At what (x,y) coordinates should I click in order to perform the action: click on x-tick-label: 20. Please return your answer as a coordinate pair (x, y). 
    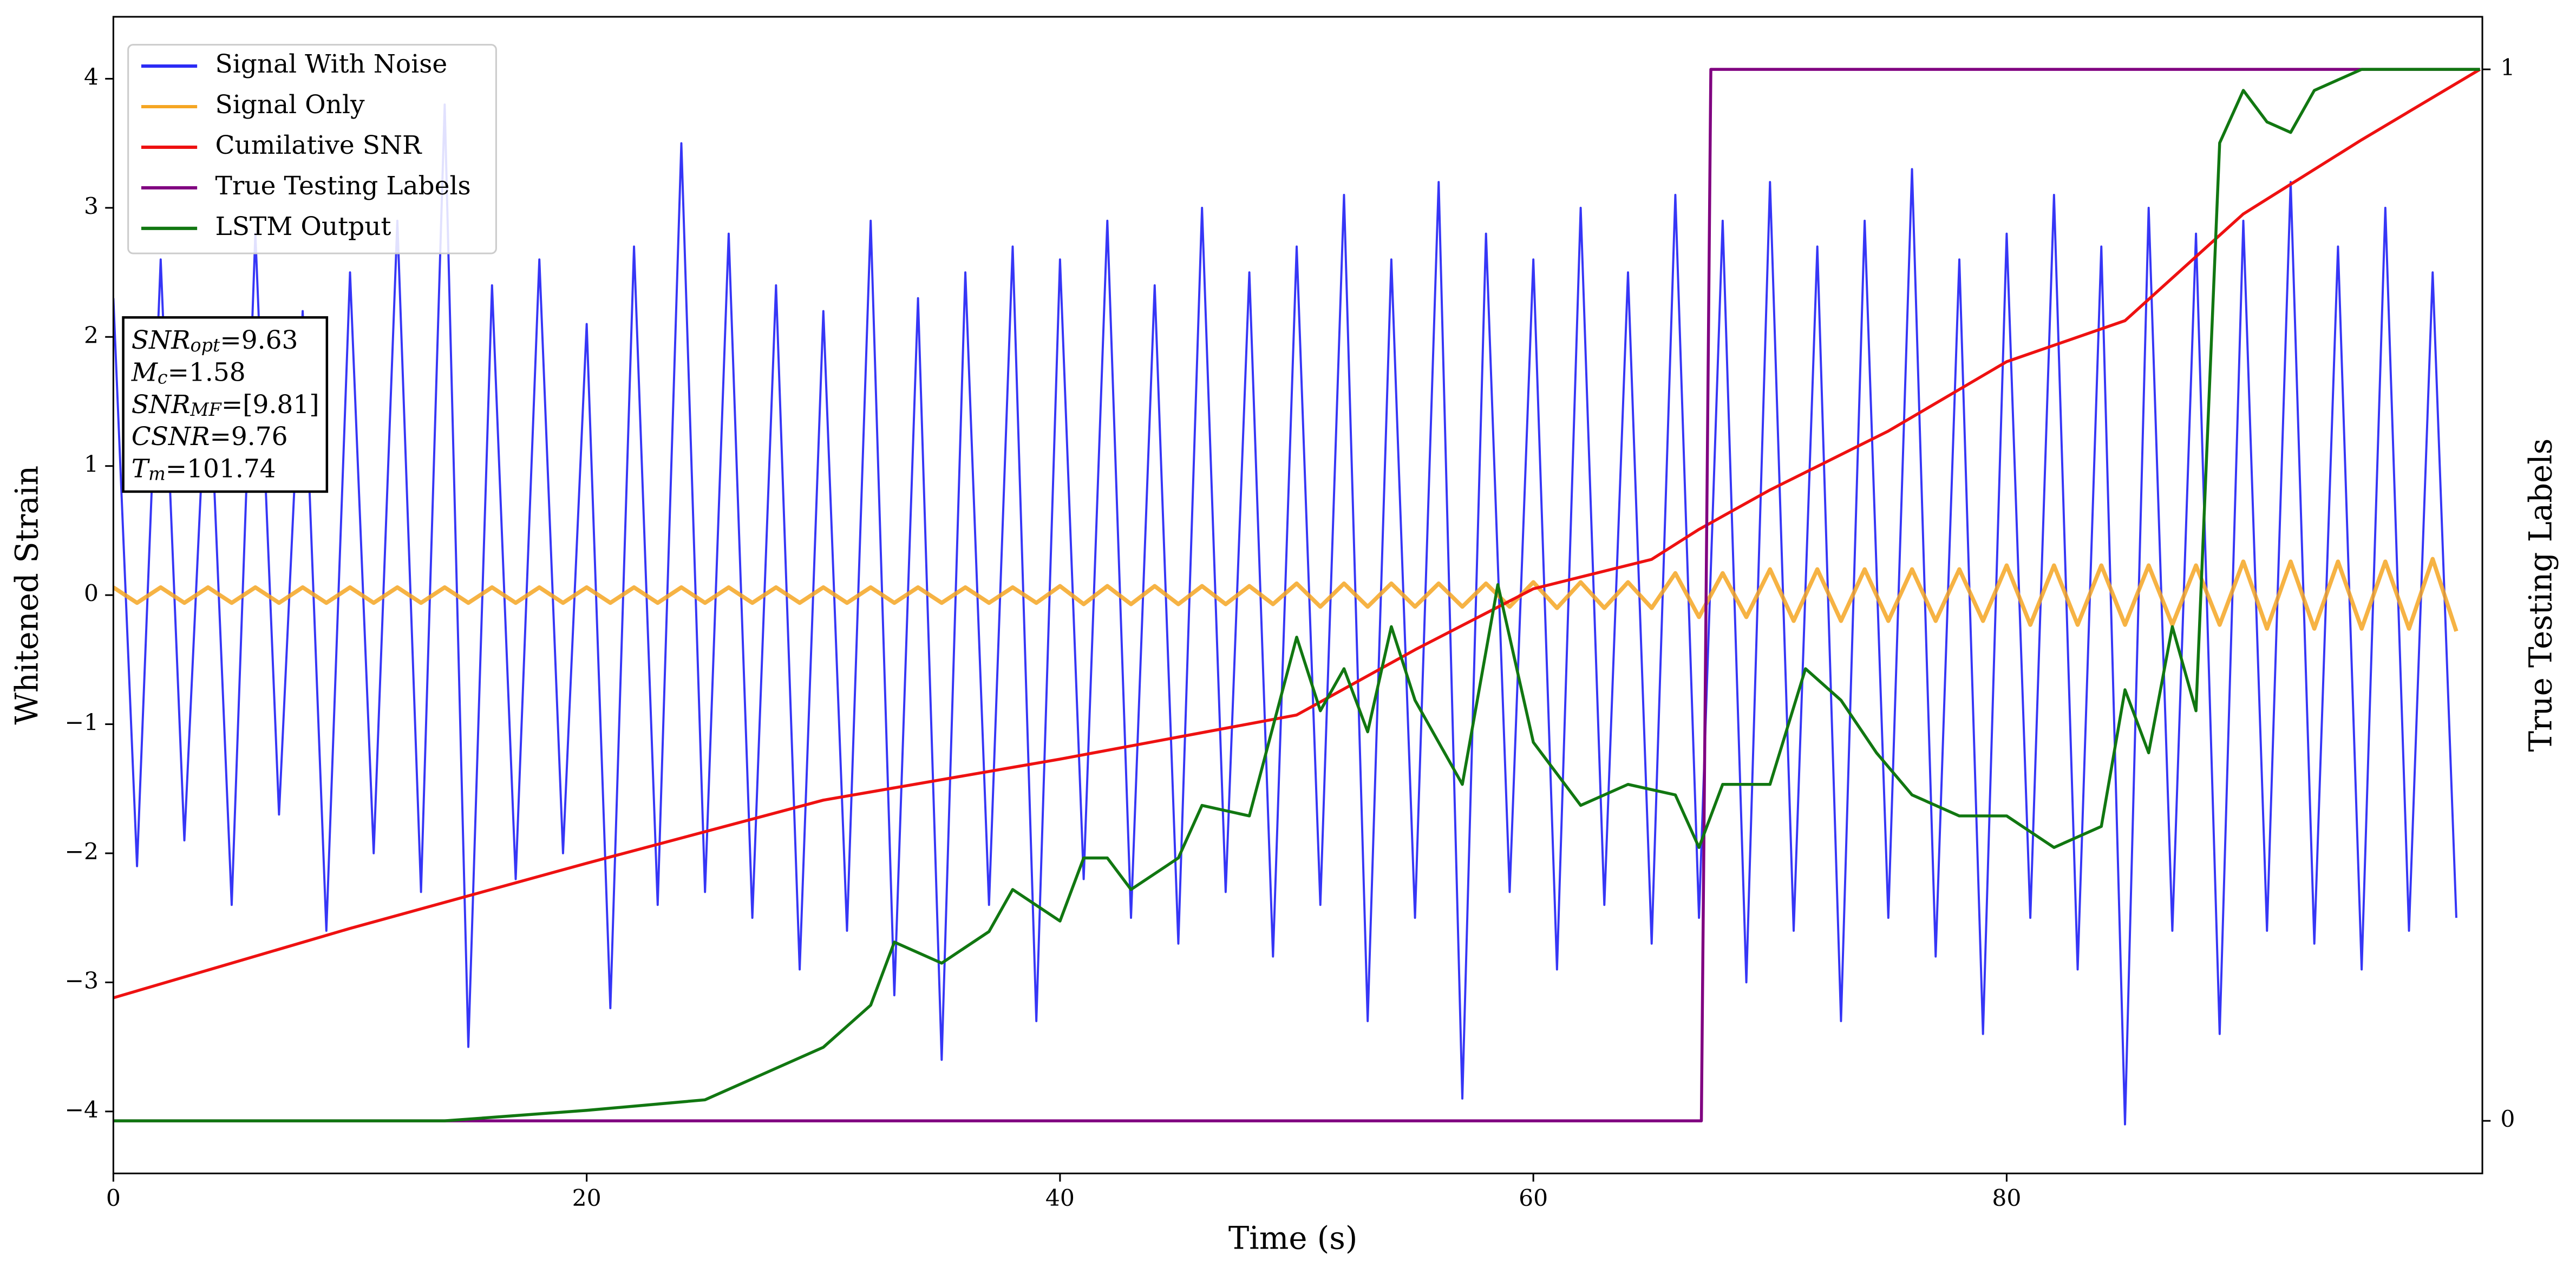
    Looking at the image, I should click on (586, 1198).